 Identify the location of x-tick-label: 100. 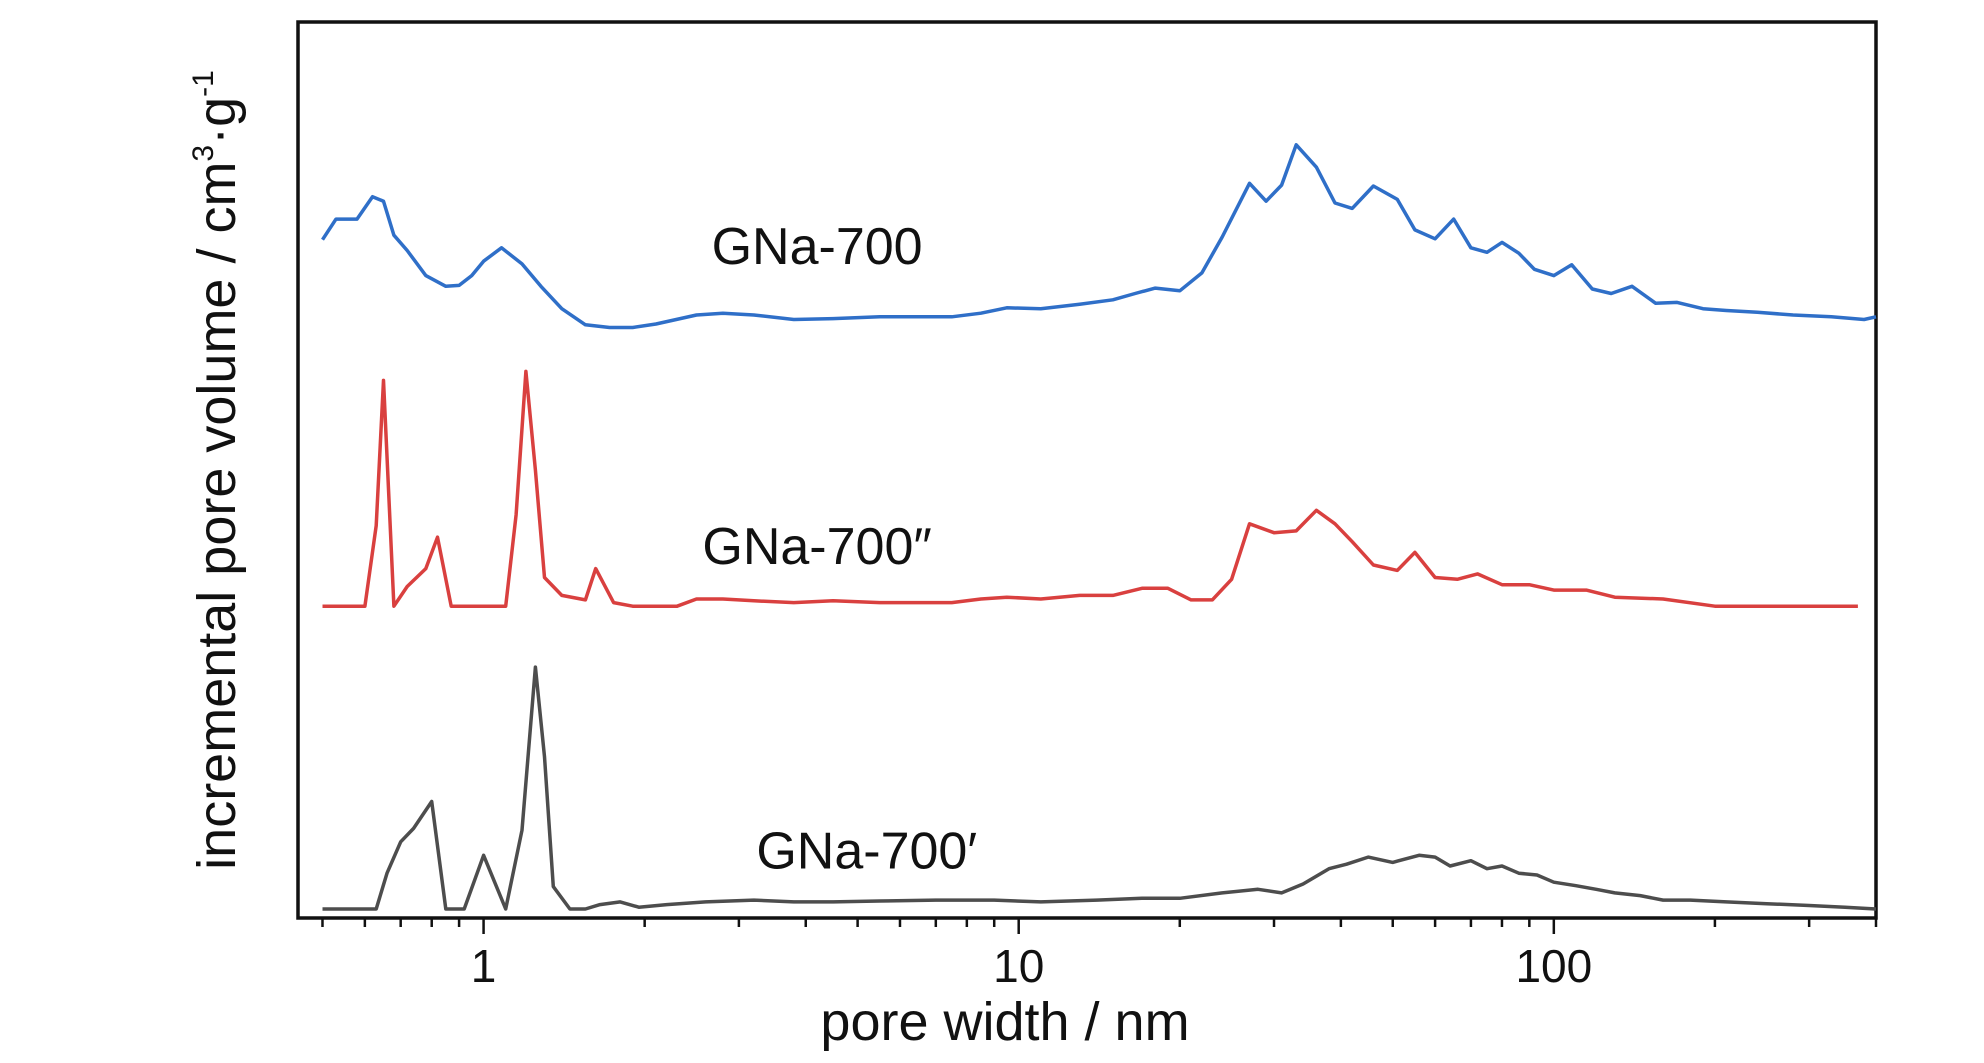
(1553, 966).